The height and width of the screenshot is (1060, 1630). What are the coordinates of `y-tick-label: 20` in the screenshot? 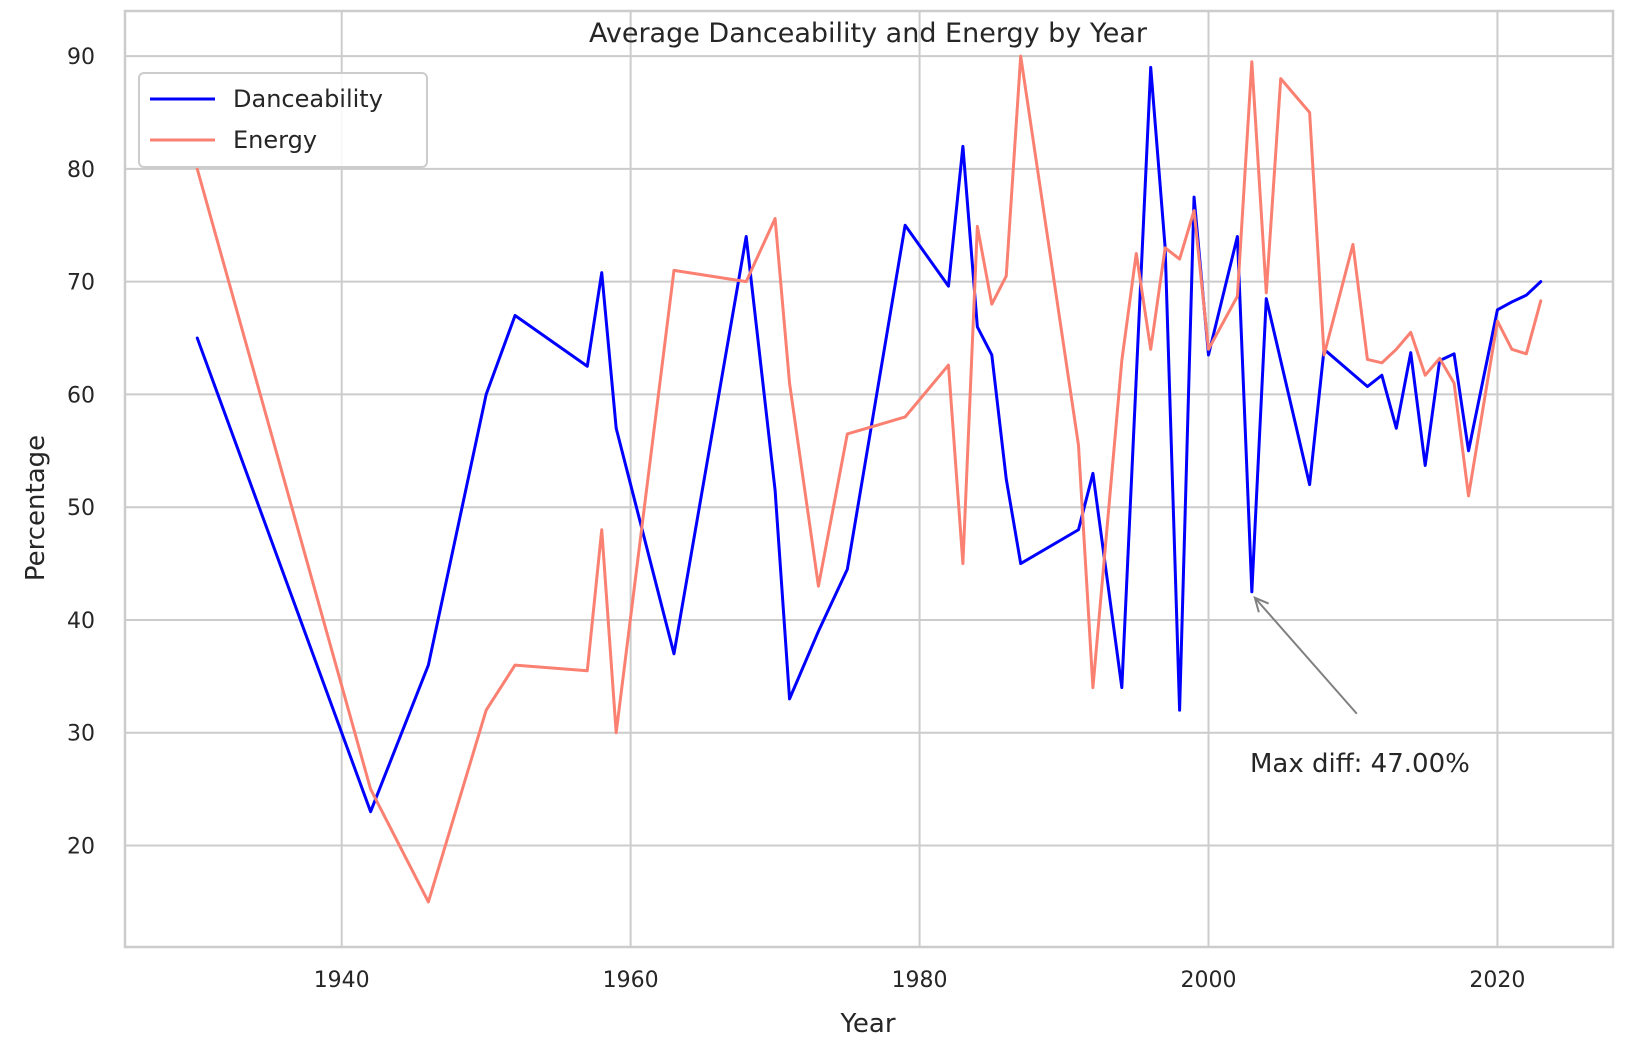 It's located at (81, 847).